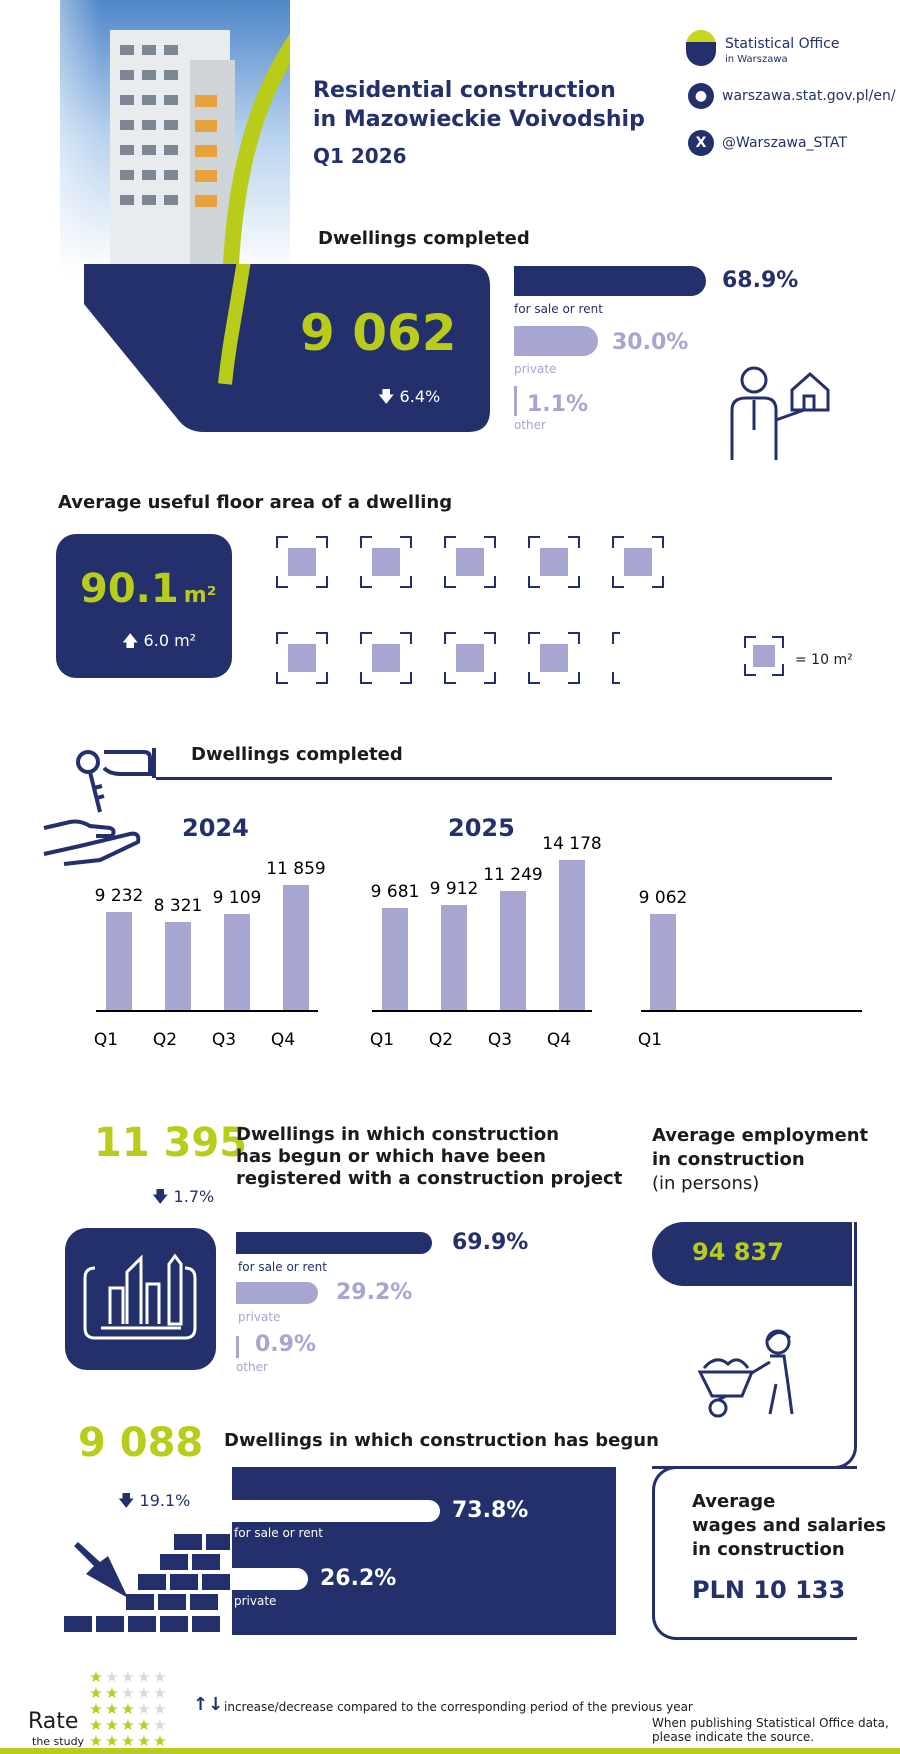 The height and width of the screenshot is (1754, 900). What do you see at coordinates (336, 1511) in the screenshot?
I see `begun-bar-sale` at bounding box center [336, 1511].